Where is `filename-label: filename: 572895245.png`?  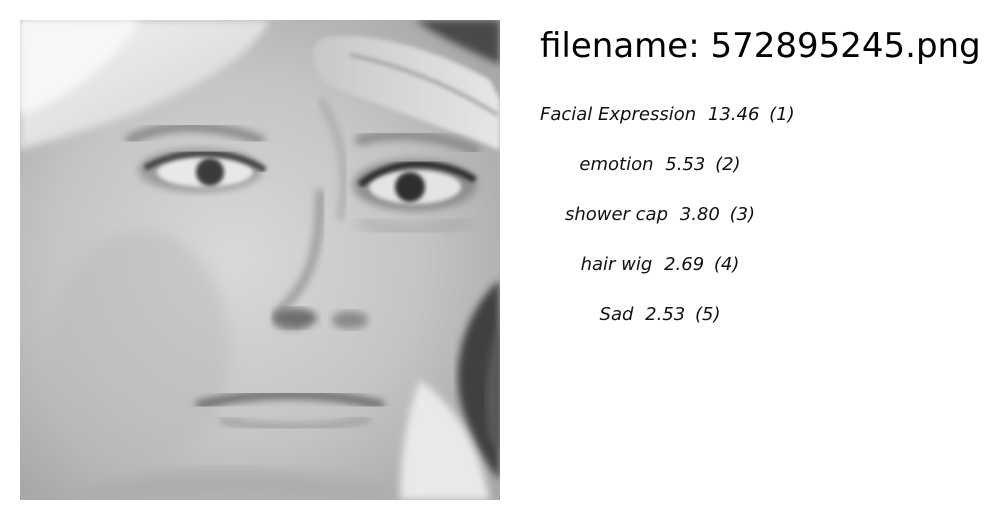
filename-label: filename: 572895245.png is located at coordinates (760, 46).